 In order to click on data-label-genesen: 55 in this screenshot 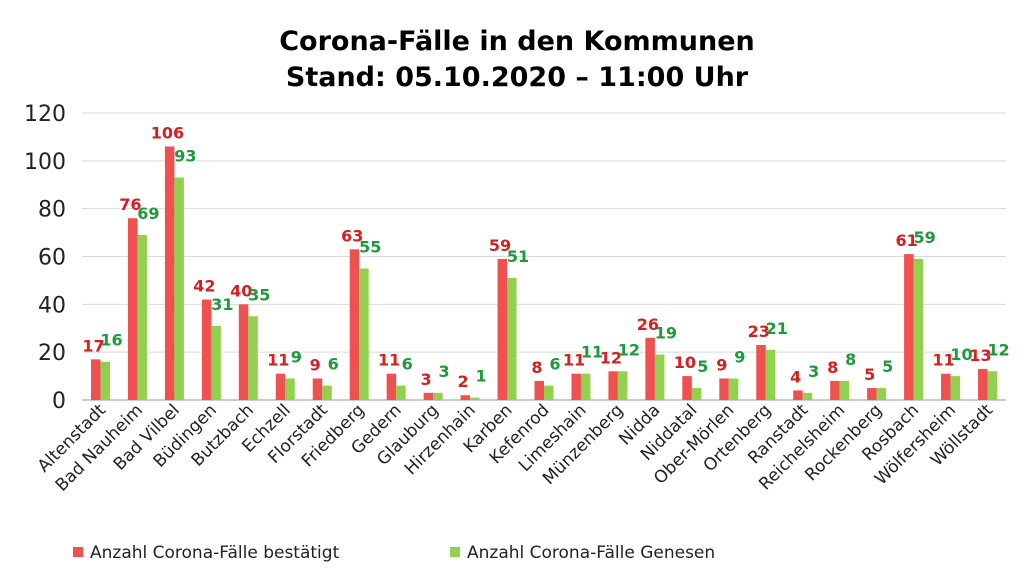, I will do `click(370, 246)`.